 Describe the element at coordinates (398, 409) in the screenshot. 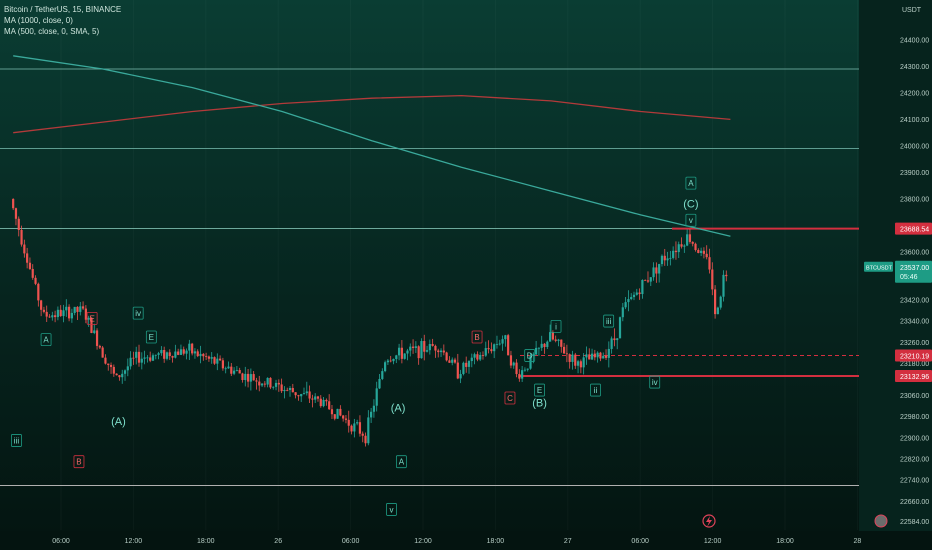

I see `wave-label: (A)` at that location.